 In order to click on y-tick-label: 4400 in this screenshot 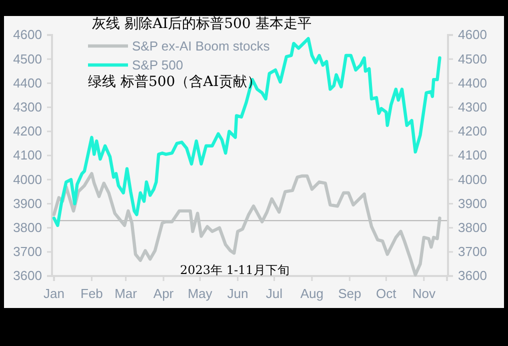, I will do `click(27, 82)`.